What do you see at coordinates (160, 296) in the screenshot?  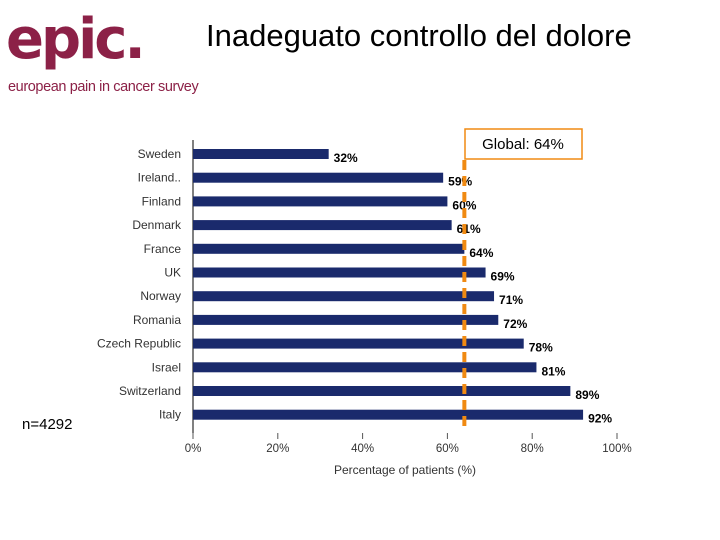 I see `category-label: Norway` at bounding box center [160, 296].